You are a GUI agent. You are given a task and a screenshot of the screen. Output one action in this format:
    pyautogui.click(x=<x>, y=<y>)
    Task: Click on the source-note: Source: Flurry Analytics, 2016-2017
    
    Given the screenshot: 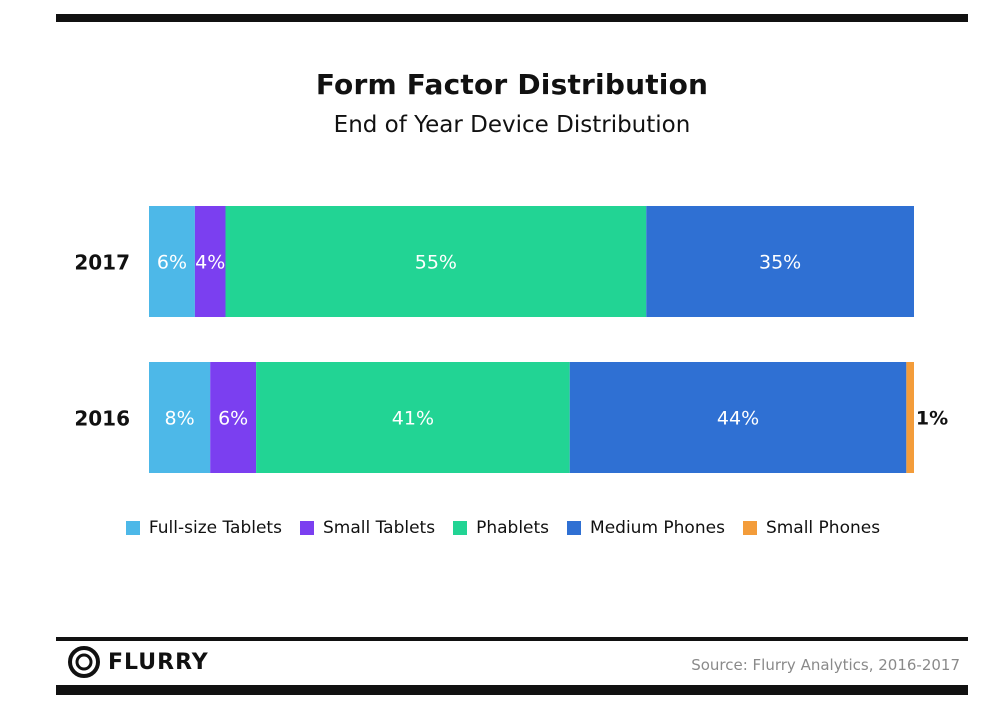 What is the action you would take?
    pyautogui.click(x=825, y=665)
    